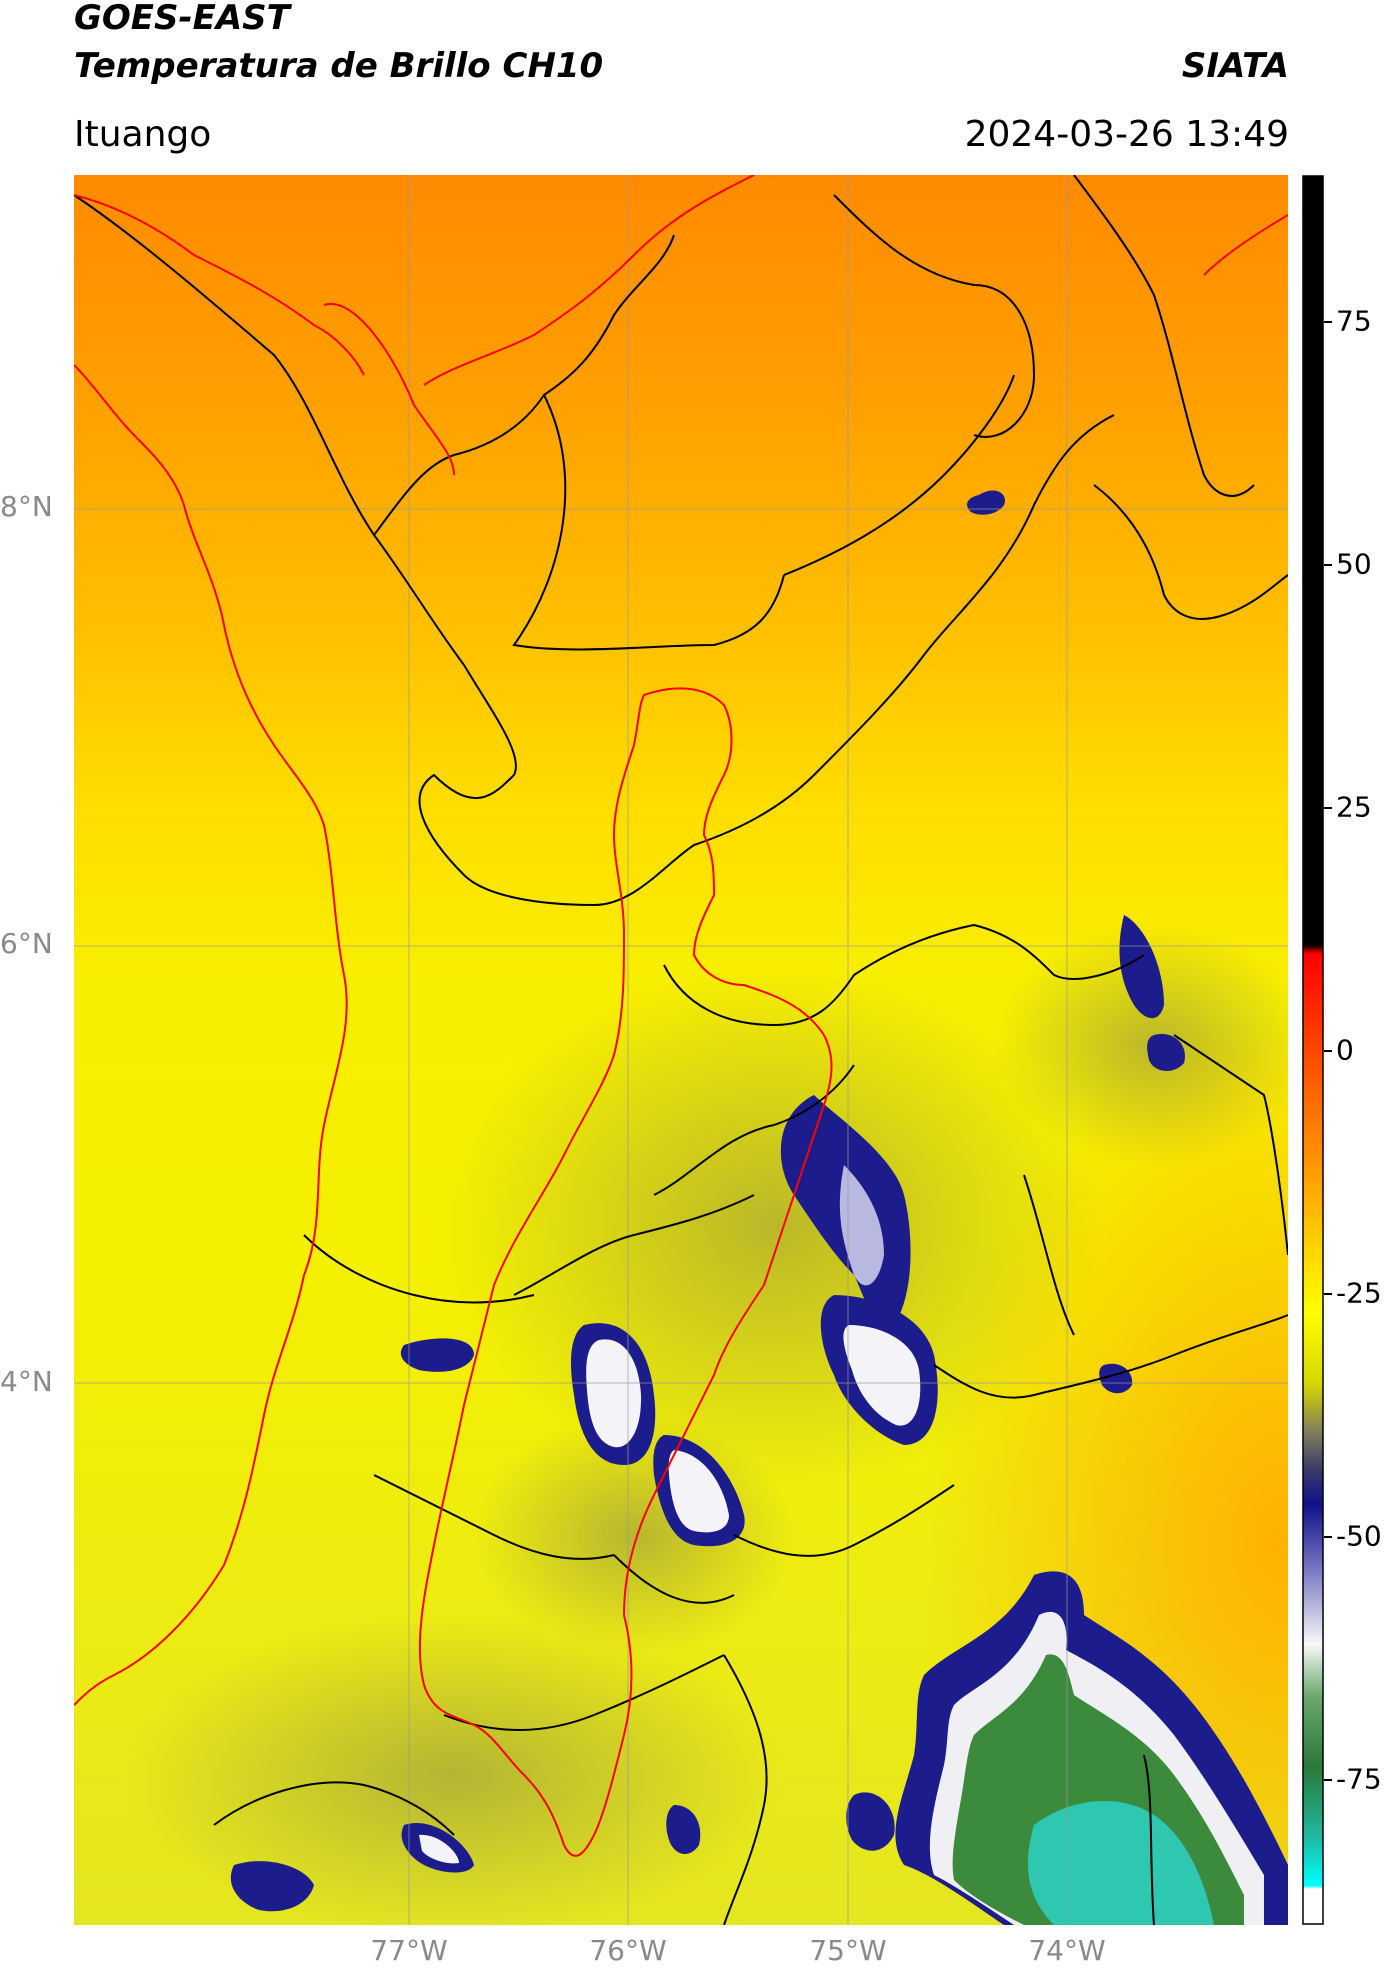  What do you see at coordinates (26, 943) in the screenshot?
I see `lat-label-6n: 6°N` at bounding box center [26, 943].